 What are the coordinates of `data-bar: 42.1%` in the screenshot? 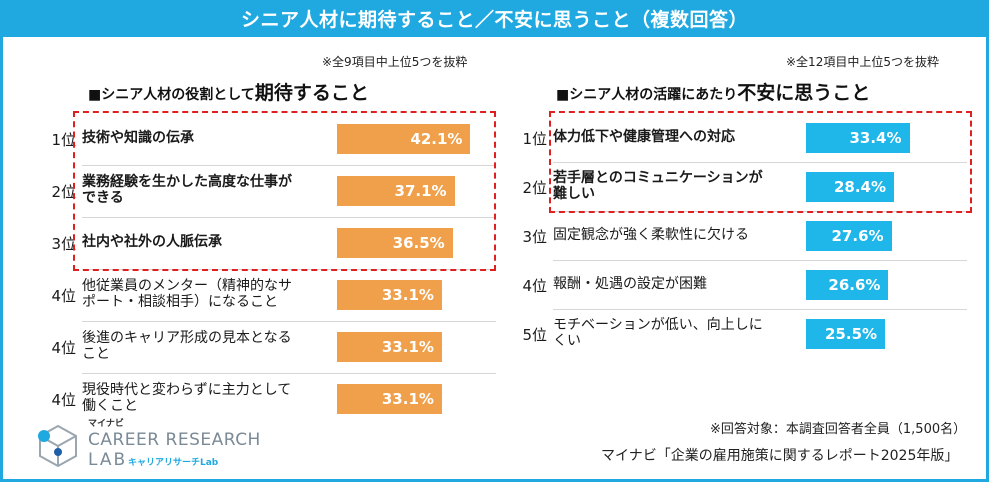 It's located at (404, 139).